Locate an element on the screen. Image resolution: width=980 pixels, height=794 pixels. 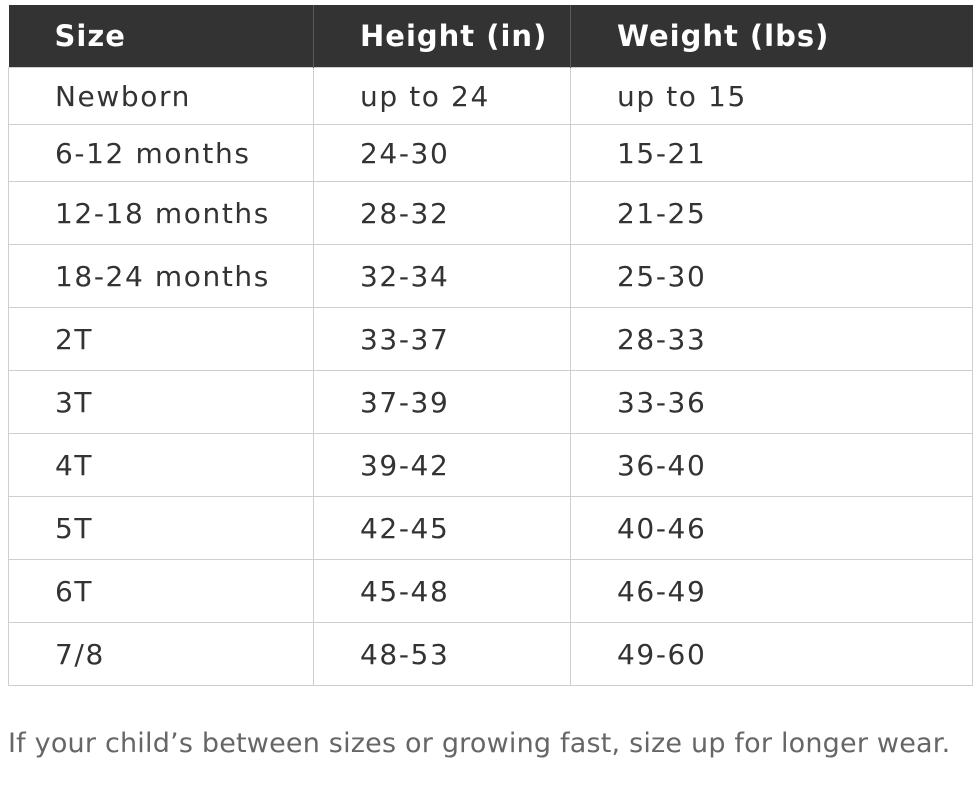
weight-cell: up to 15 is located at coordinates (771, 96).